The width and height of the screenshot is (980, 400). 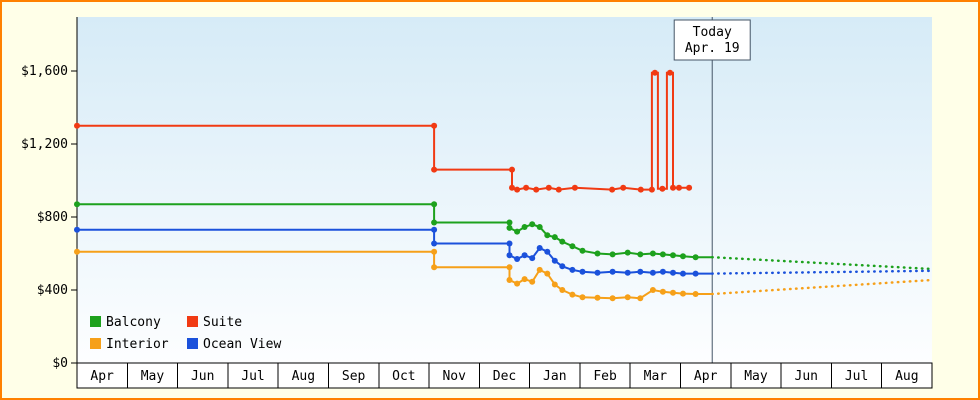 I want to click on series-interior, so click(x=504, y=275).